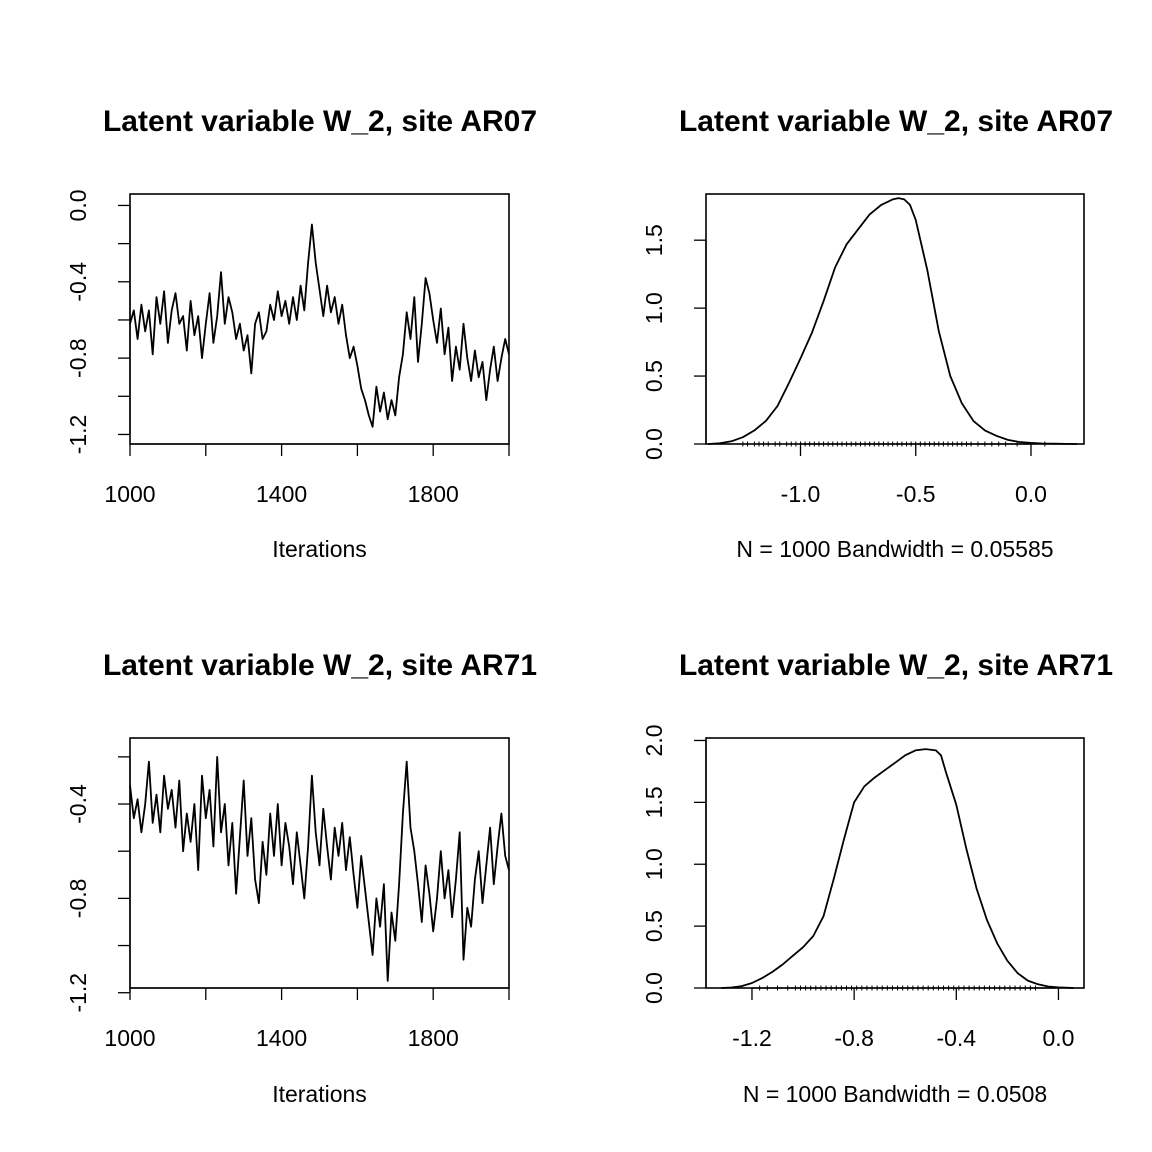  What do you see at coordinates (956, 1038) in the screenshot?
I see `x-tick-label: -0.4` at bounding box center [956, 1038].